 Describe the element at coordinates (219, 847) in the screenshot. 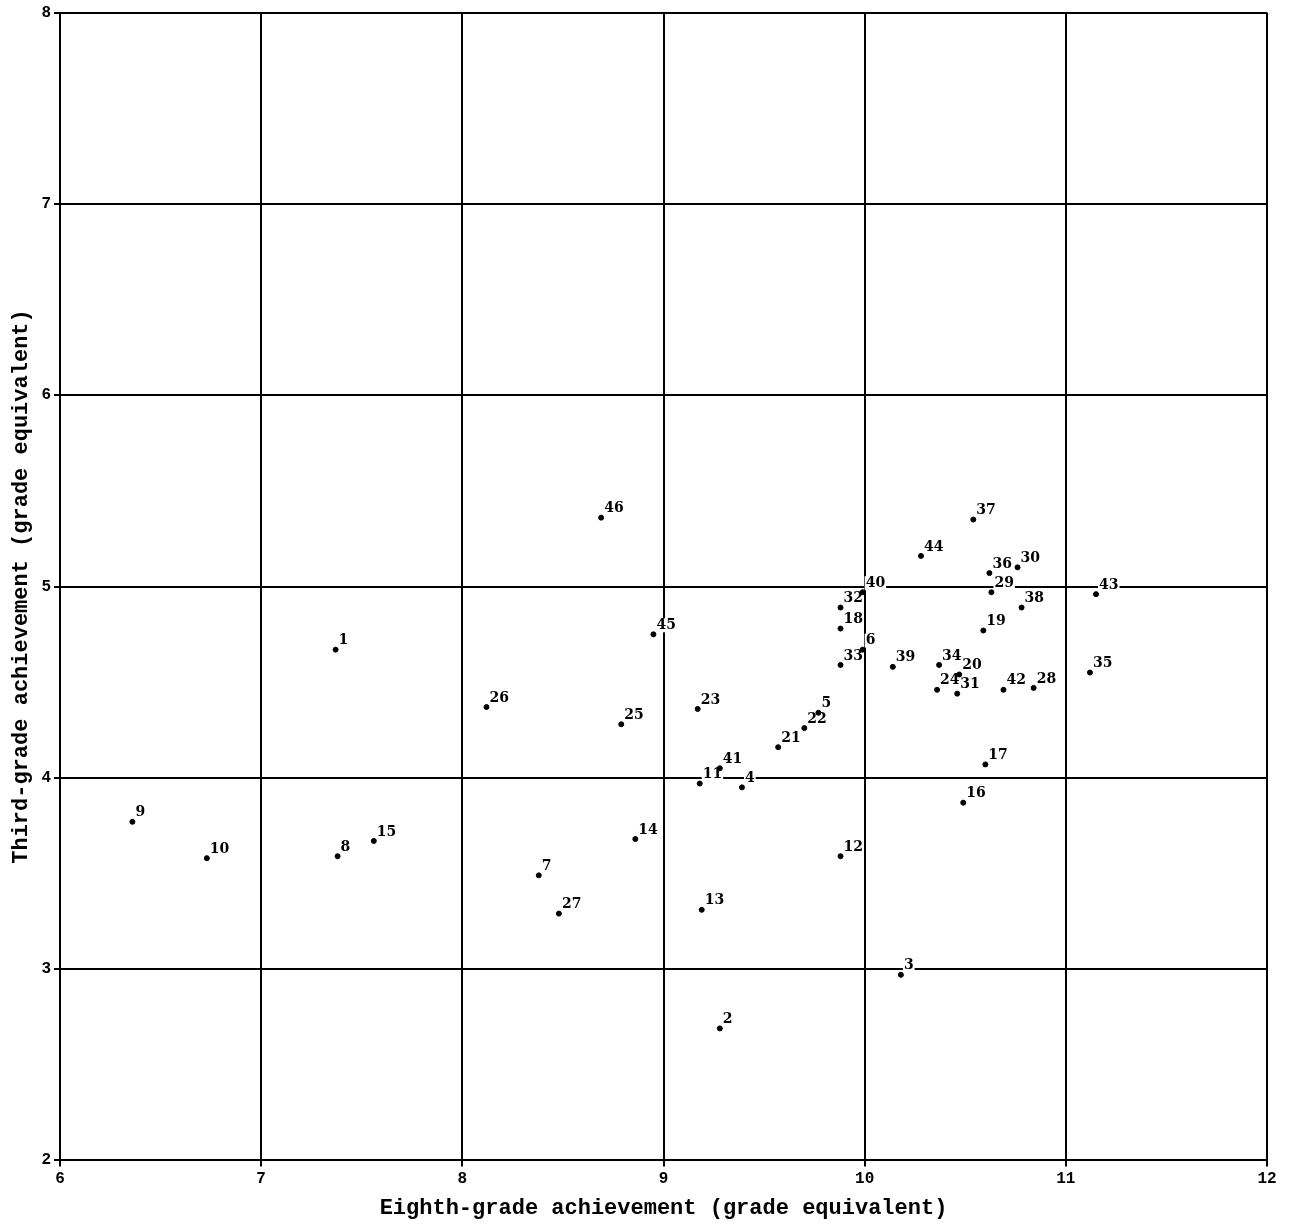

I see `annotation: 10` at that location.